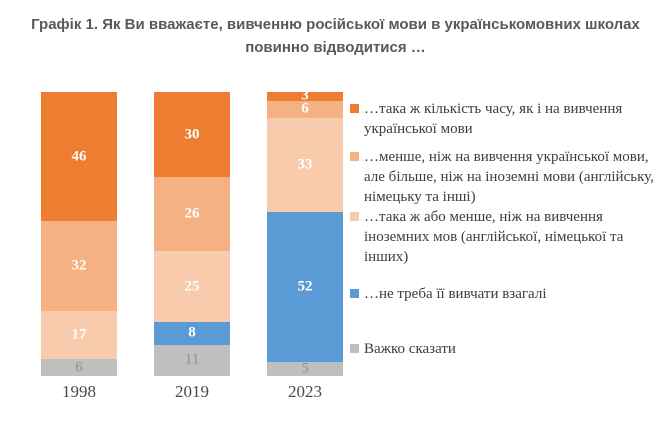 This screenshot has height=432, width=671. I want to click on data-label: 5, so click(305, 368).